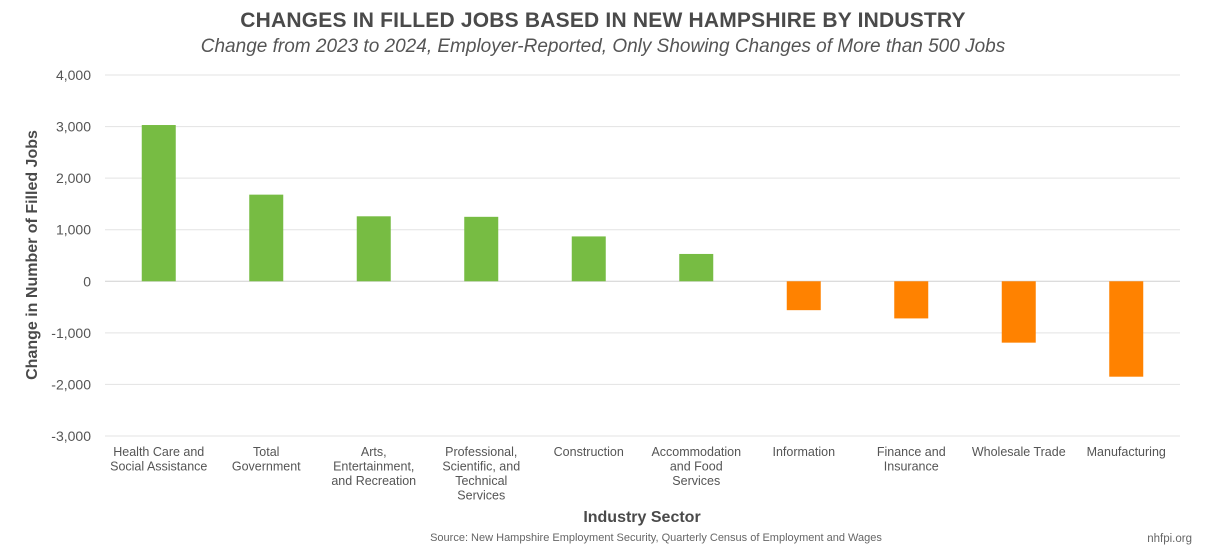 The image size is (1206, 552). I want to click on y-axis-title: Change in Number of Filled Jobs, so click(32, 255).